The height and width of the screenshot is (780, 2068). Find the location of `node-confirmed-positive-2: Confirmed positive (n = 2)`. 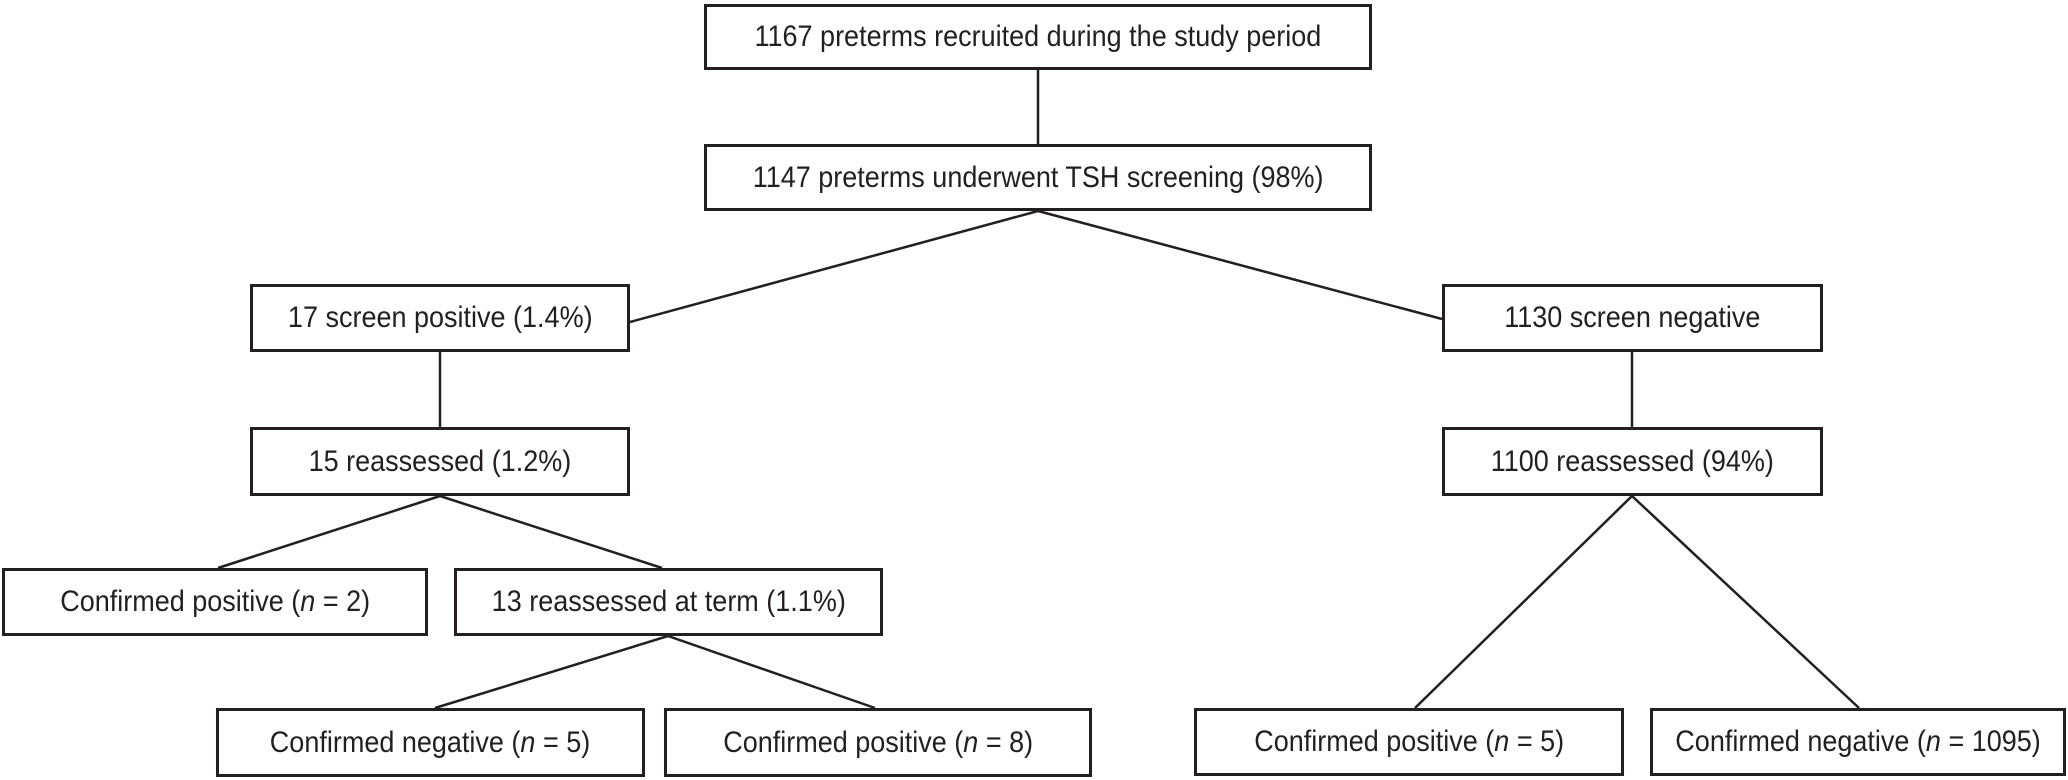

node-confirmed-positive-2: Confirmed positive (n = 2) is located at coordinates (215, 602).